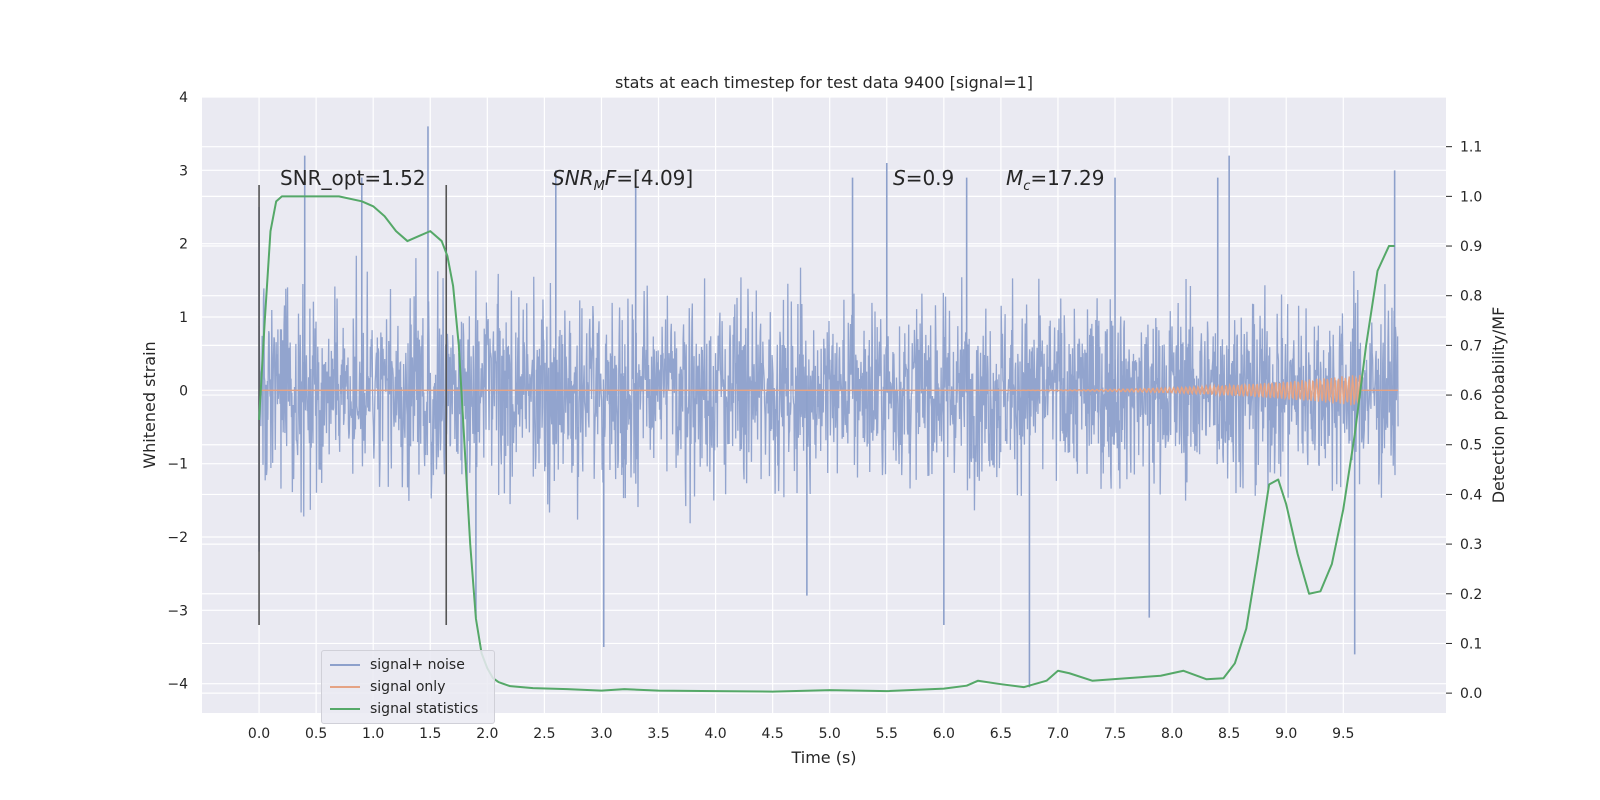 The width and height of the screenshot is (1600, 800). What do you see at coordinates (1471, 297) in the screenshot?
I see `y2-tick-label: 0.8` at bounding box center [1471, 297].